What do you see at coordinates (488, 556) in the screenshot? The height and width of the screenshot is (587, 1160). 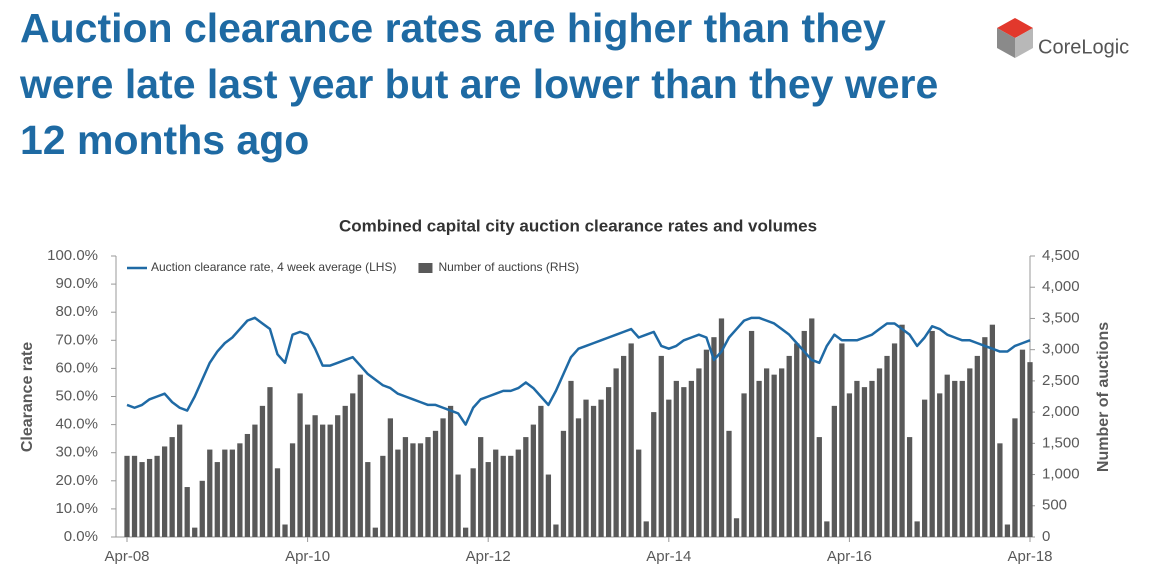 I see `x-tick-label: Apr-12` at bounding box center [488, 556].